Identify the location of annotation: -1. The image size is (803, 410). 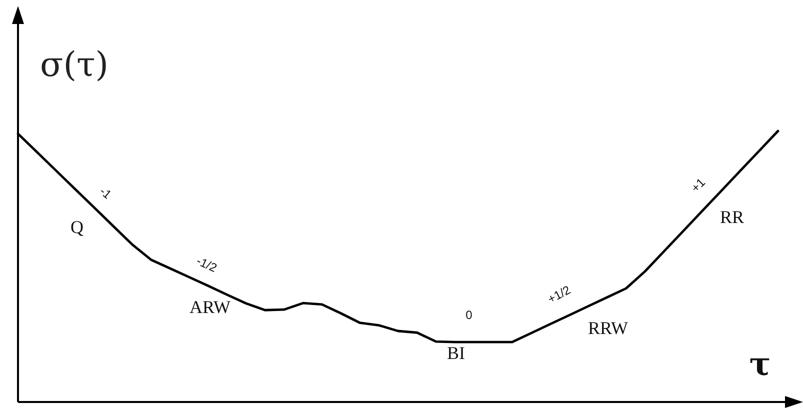
(105, 193).